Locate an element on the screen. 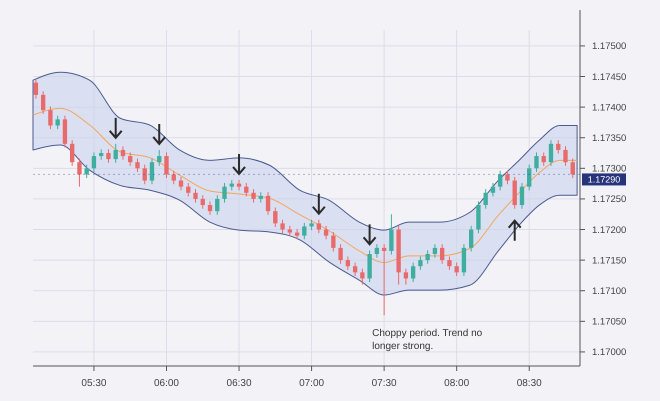  x-tick-label: 06:00 is located at coordinates (167, 383).